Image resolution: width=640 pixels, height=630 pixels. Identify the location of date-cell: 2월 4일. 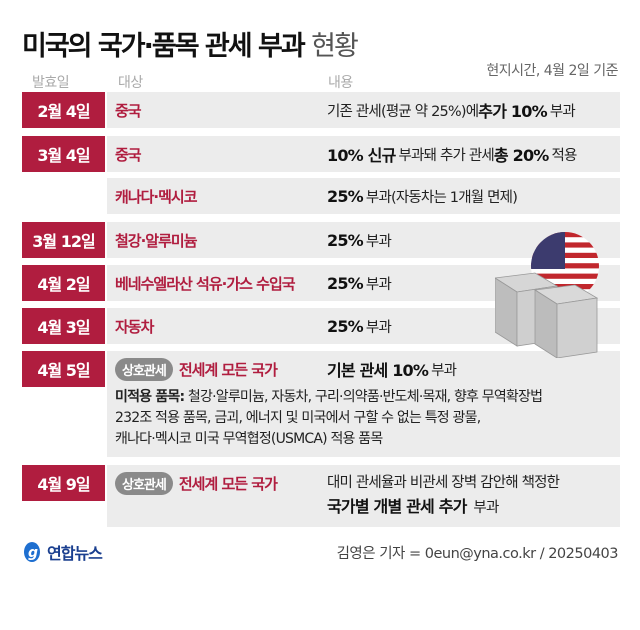
(63, 110).